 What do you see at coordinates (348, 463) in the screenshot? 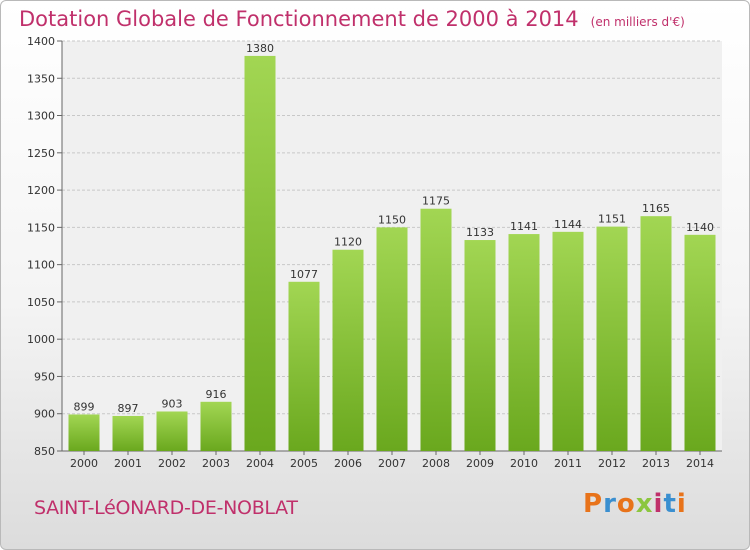
I see `x-tick-label: 2006` at bounding box center [348, 463].